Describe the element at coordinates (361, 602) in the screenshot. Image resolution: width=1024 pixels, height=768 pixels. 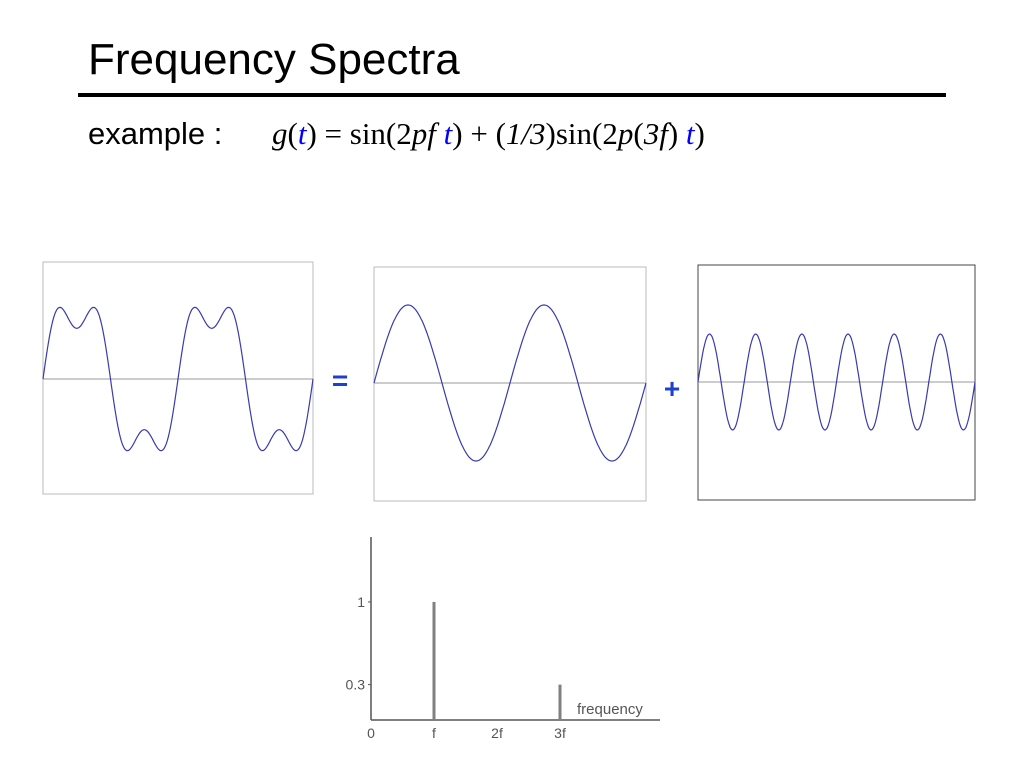
I see `y-tick-label: 1` at that location.